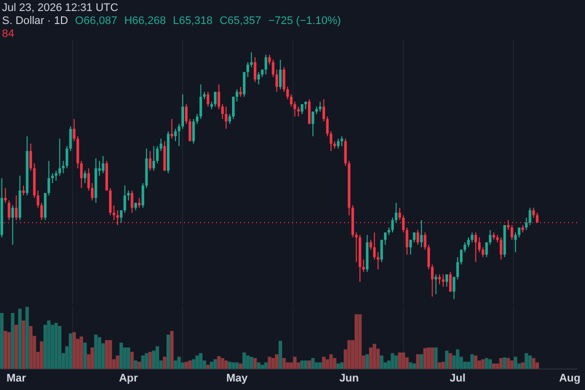 The height and width of the screenshot is (390, 585). Describe the element at coordinates (145, 21) in the screenshot. I see `text: H66,268` at that location.